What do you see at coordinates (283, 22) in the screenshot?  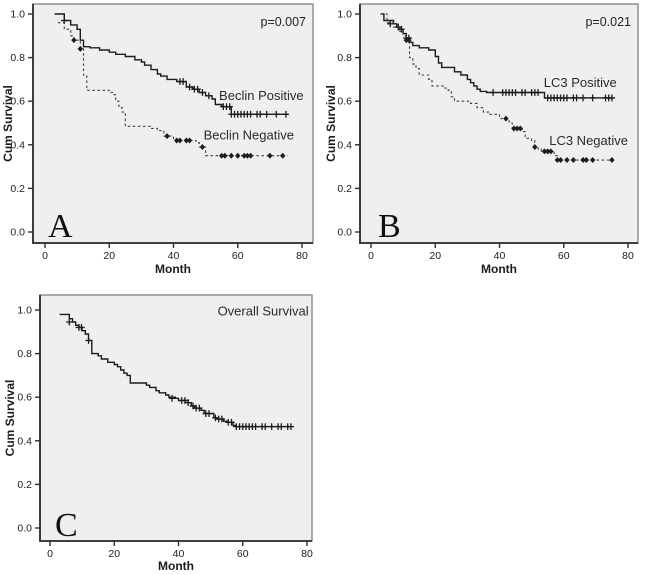 I see `p-value-label: p=0.007` at bounding box center [283, 22].